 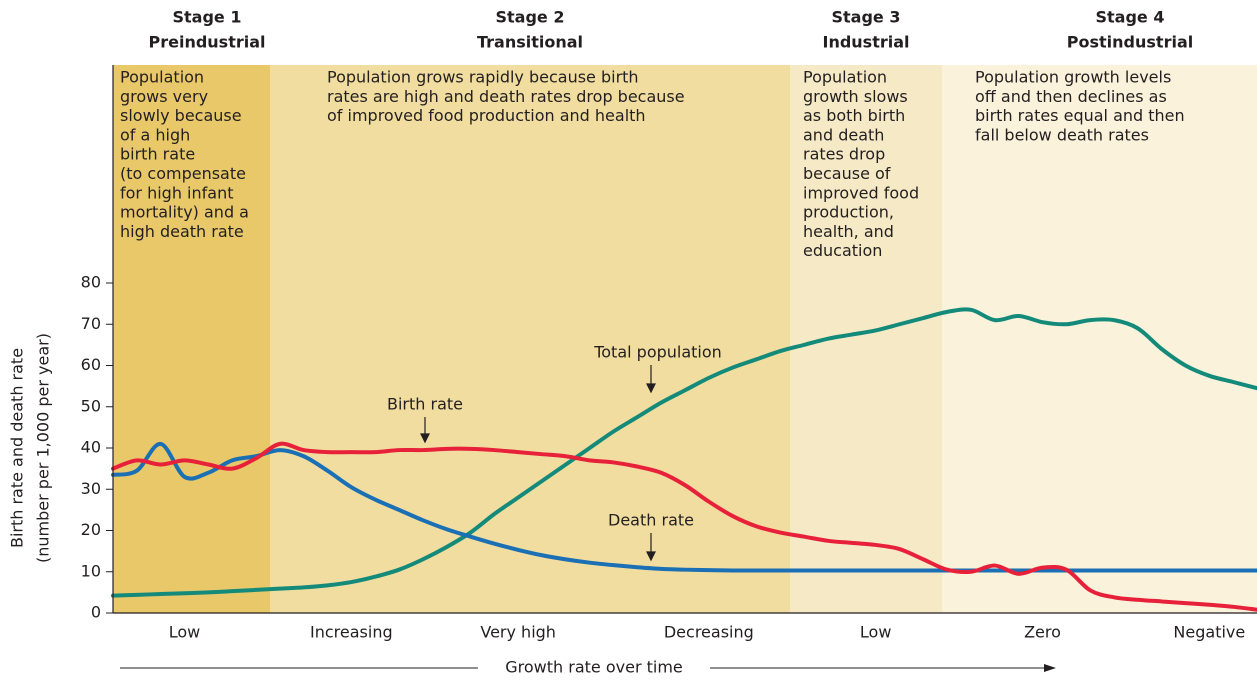 What do you see at coordinates (91, 282) in the screenshot?
I see `y-tick-label: 80` at bounding box center [91, 282].